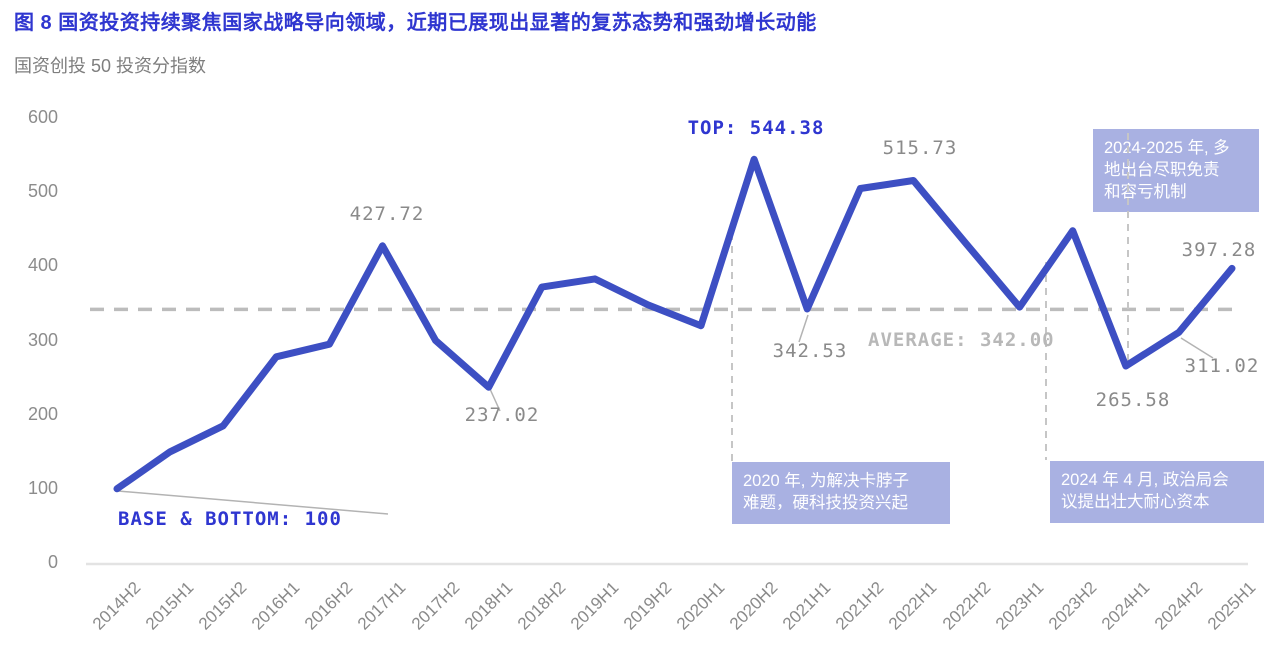 Image resolution: width=1280 pixels, height=649 pixels. Describe the element at coordinates (1133, 400) in the screenshot. I see `annotation-value-2024h1: 265.58` at that location.